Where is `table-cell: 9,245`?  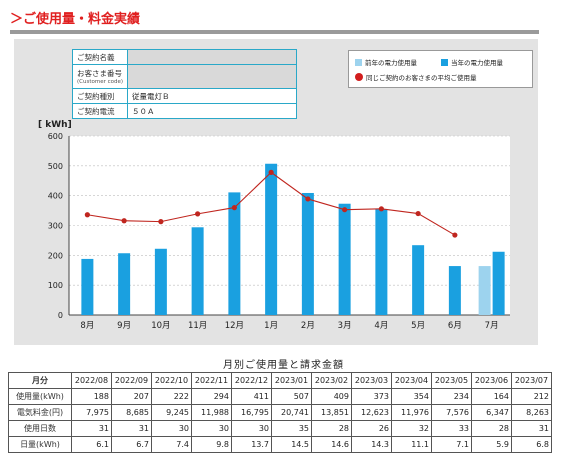 table-cell: 9,245 is located at coordinates (171, 412).